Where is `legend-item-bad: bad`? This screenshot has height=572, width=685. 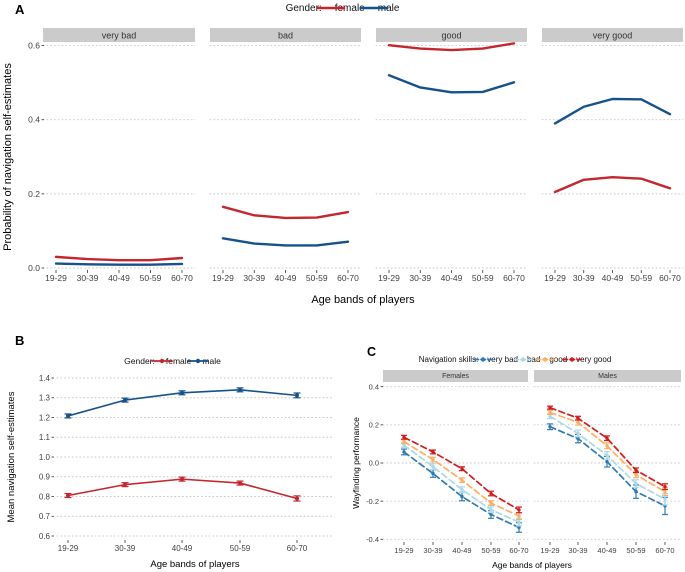 legend-item-bad: bad is located at coordinates (526, 359).